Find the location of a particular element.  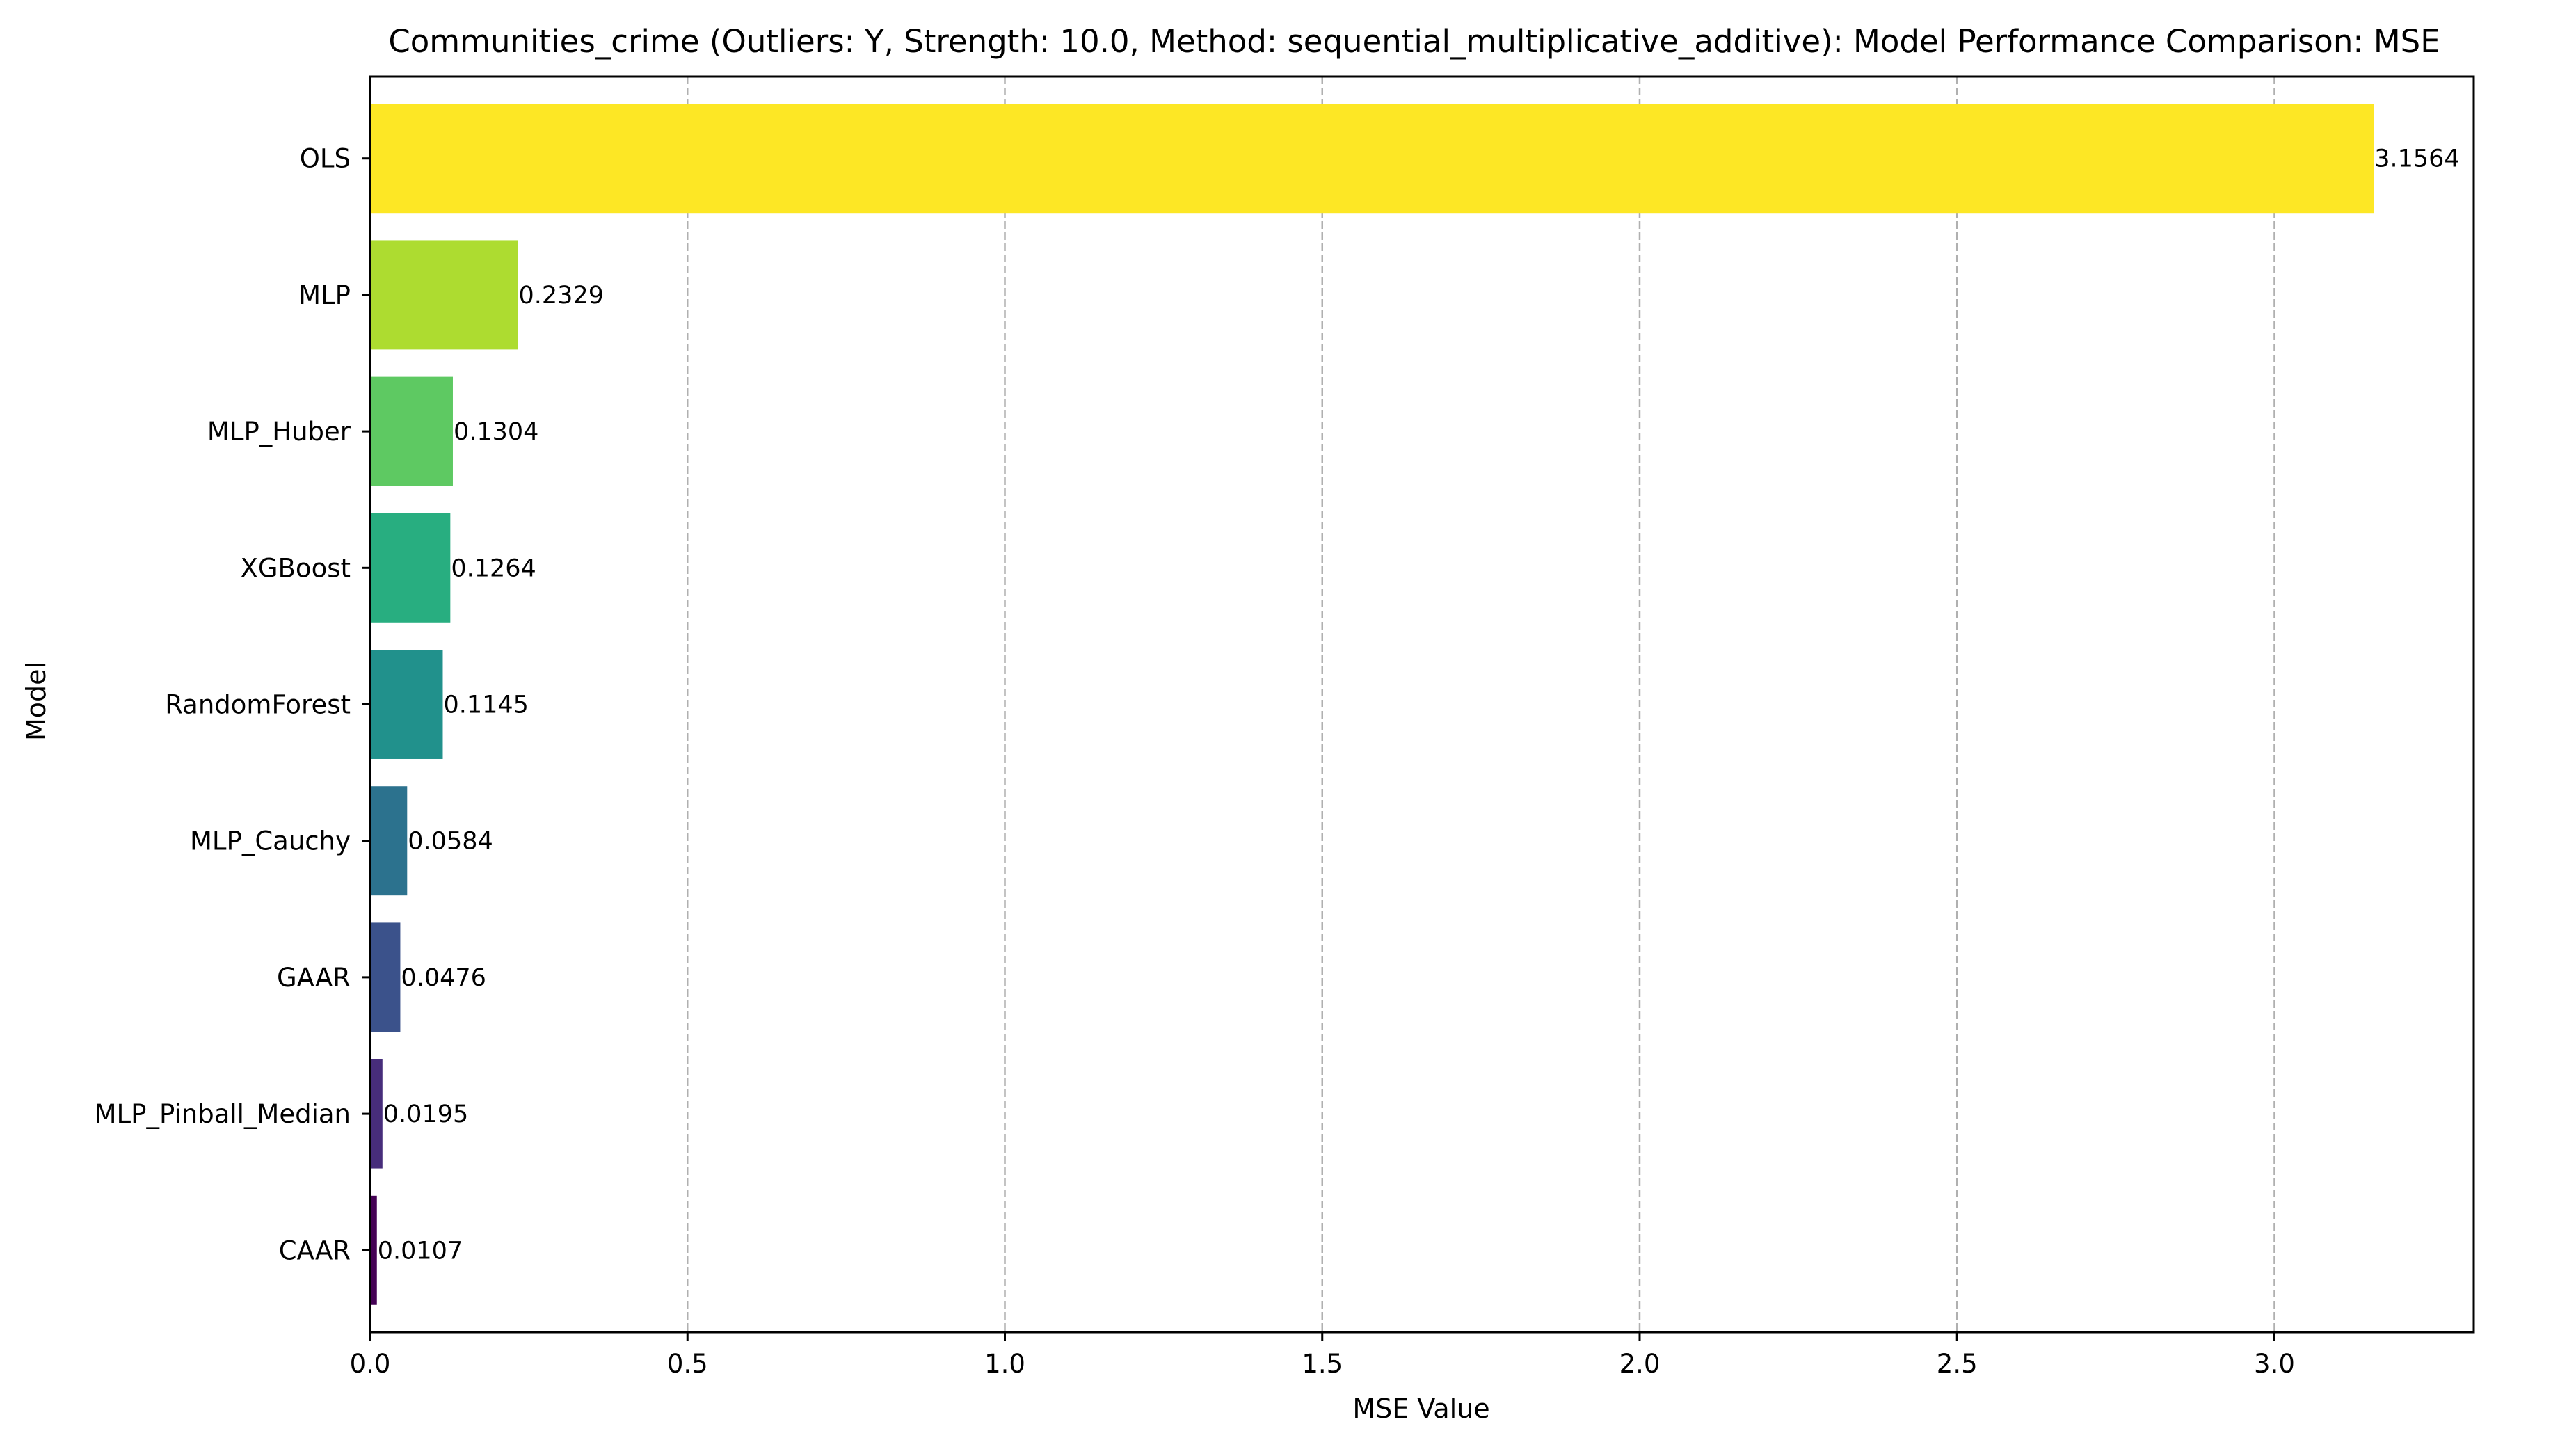

y-tick-label: MLP_Pinball_Median is located at coordinates (223, 1114).